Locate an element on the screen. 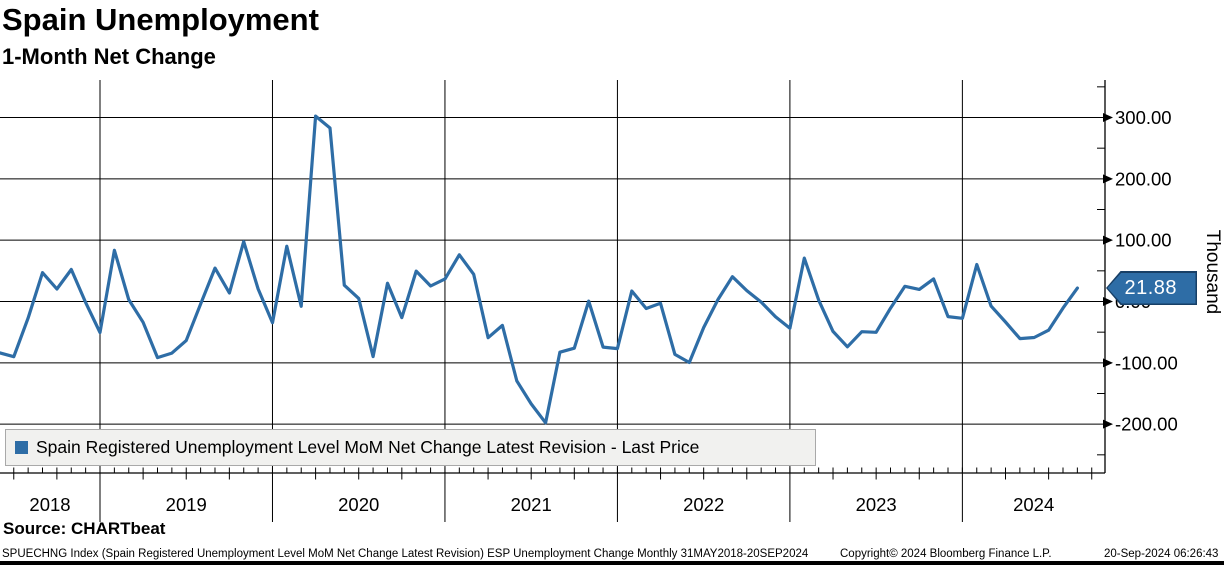 This screenshot has width=1224, height=565. last-price-badge: 21.88 is located at coordinates (1151, 288).